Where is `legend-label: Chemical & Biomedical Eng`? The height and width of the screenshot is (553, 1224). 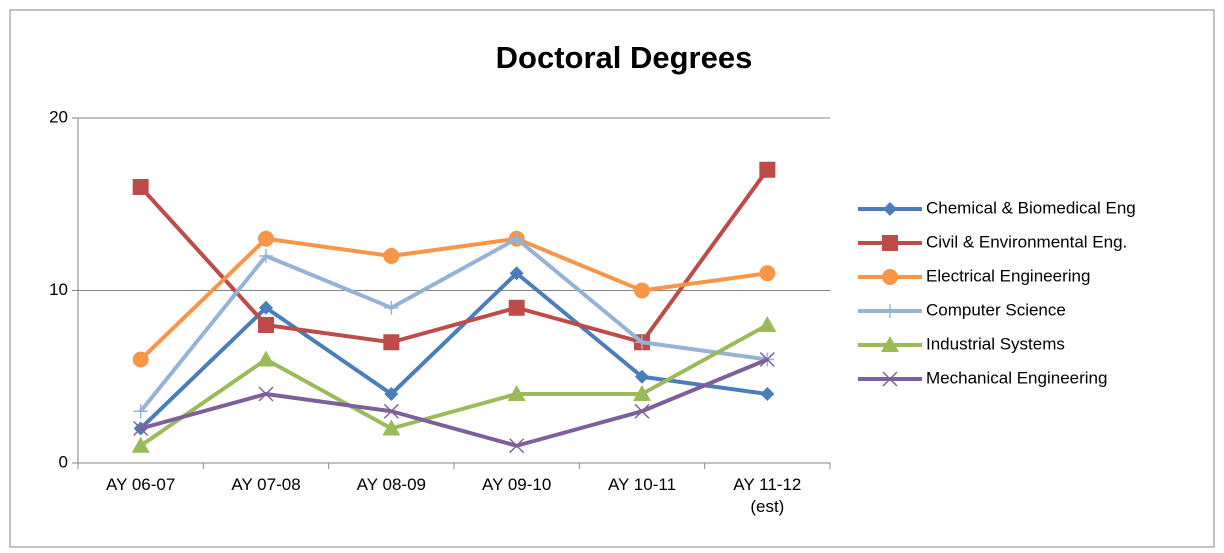
legend-label: Chemical & Biomedical Eng is located at coordinates (1031, 207).